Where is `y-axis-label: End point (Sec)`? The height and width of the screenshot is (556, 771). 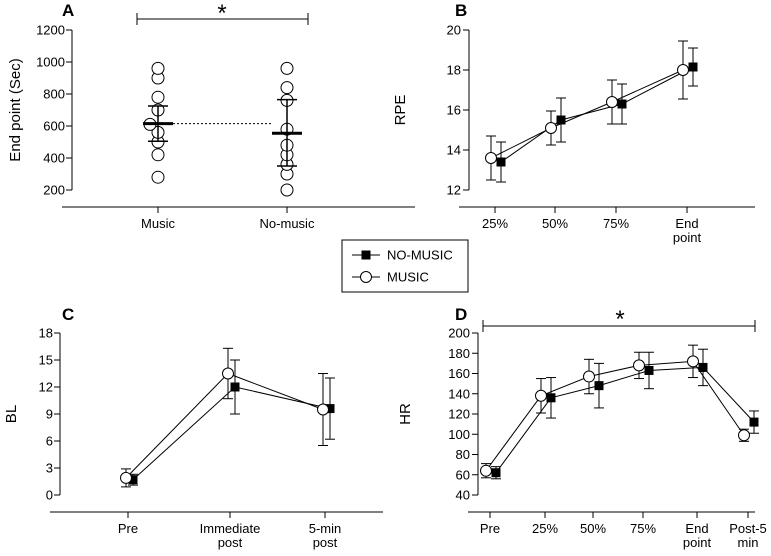 y-axis-label: End point (Sec) is located at coordinates (15, 109).